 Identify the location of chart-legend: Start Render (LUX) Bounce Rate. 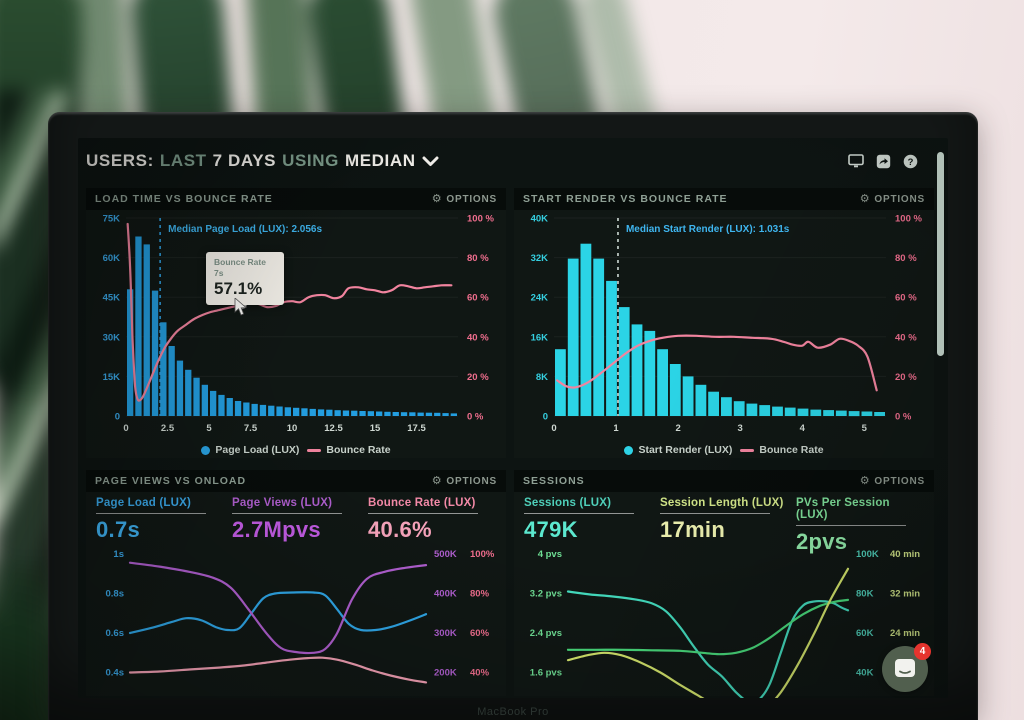
(724, 450).